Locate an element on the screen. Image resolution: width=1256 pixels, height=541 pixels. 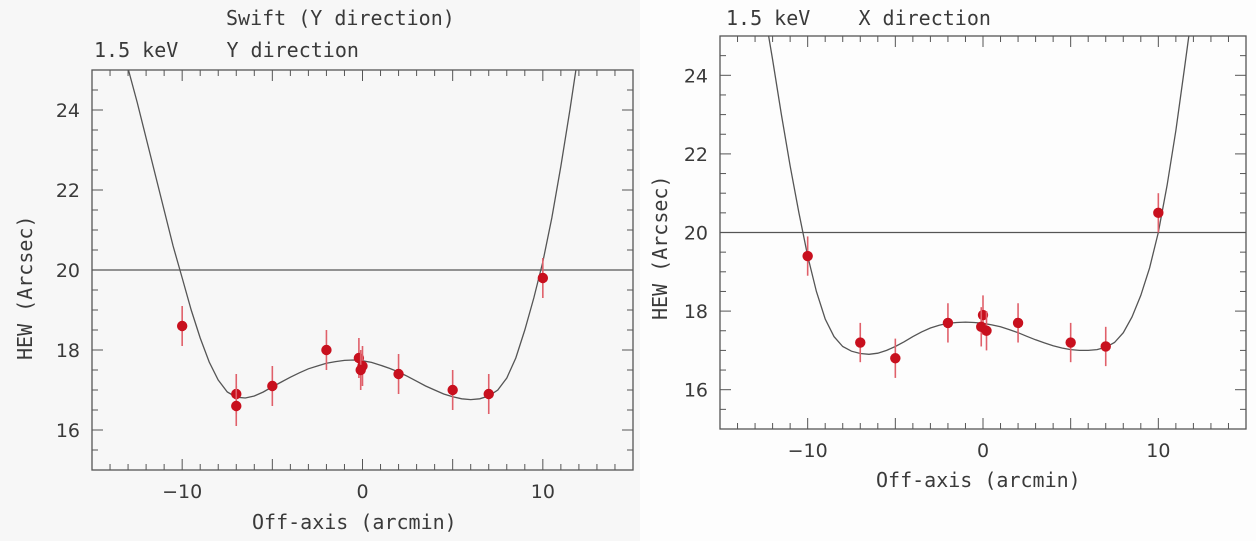
left-y-tick-label: 18 is located at coordinates (68, 351).